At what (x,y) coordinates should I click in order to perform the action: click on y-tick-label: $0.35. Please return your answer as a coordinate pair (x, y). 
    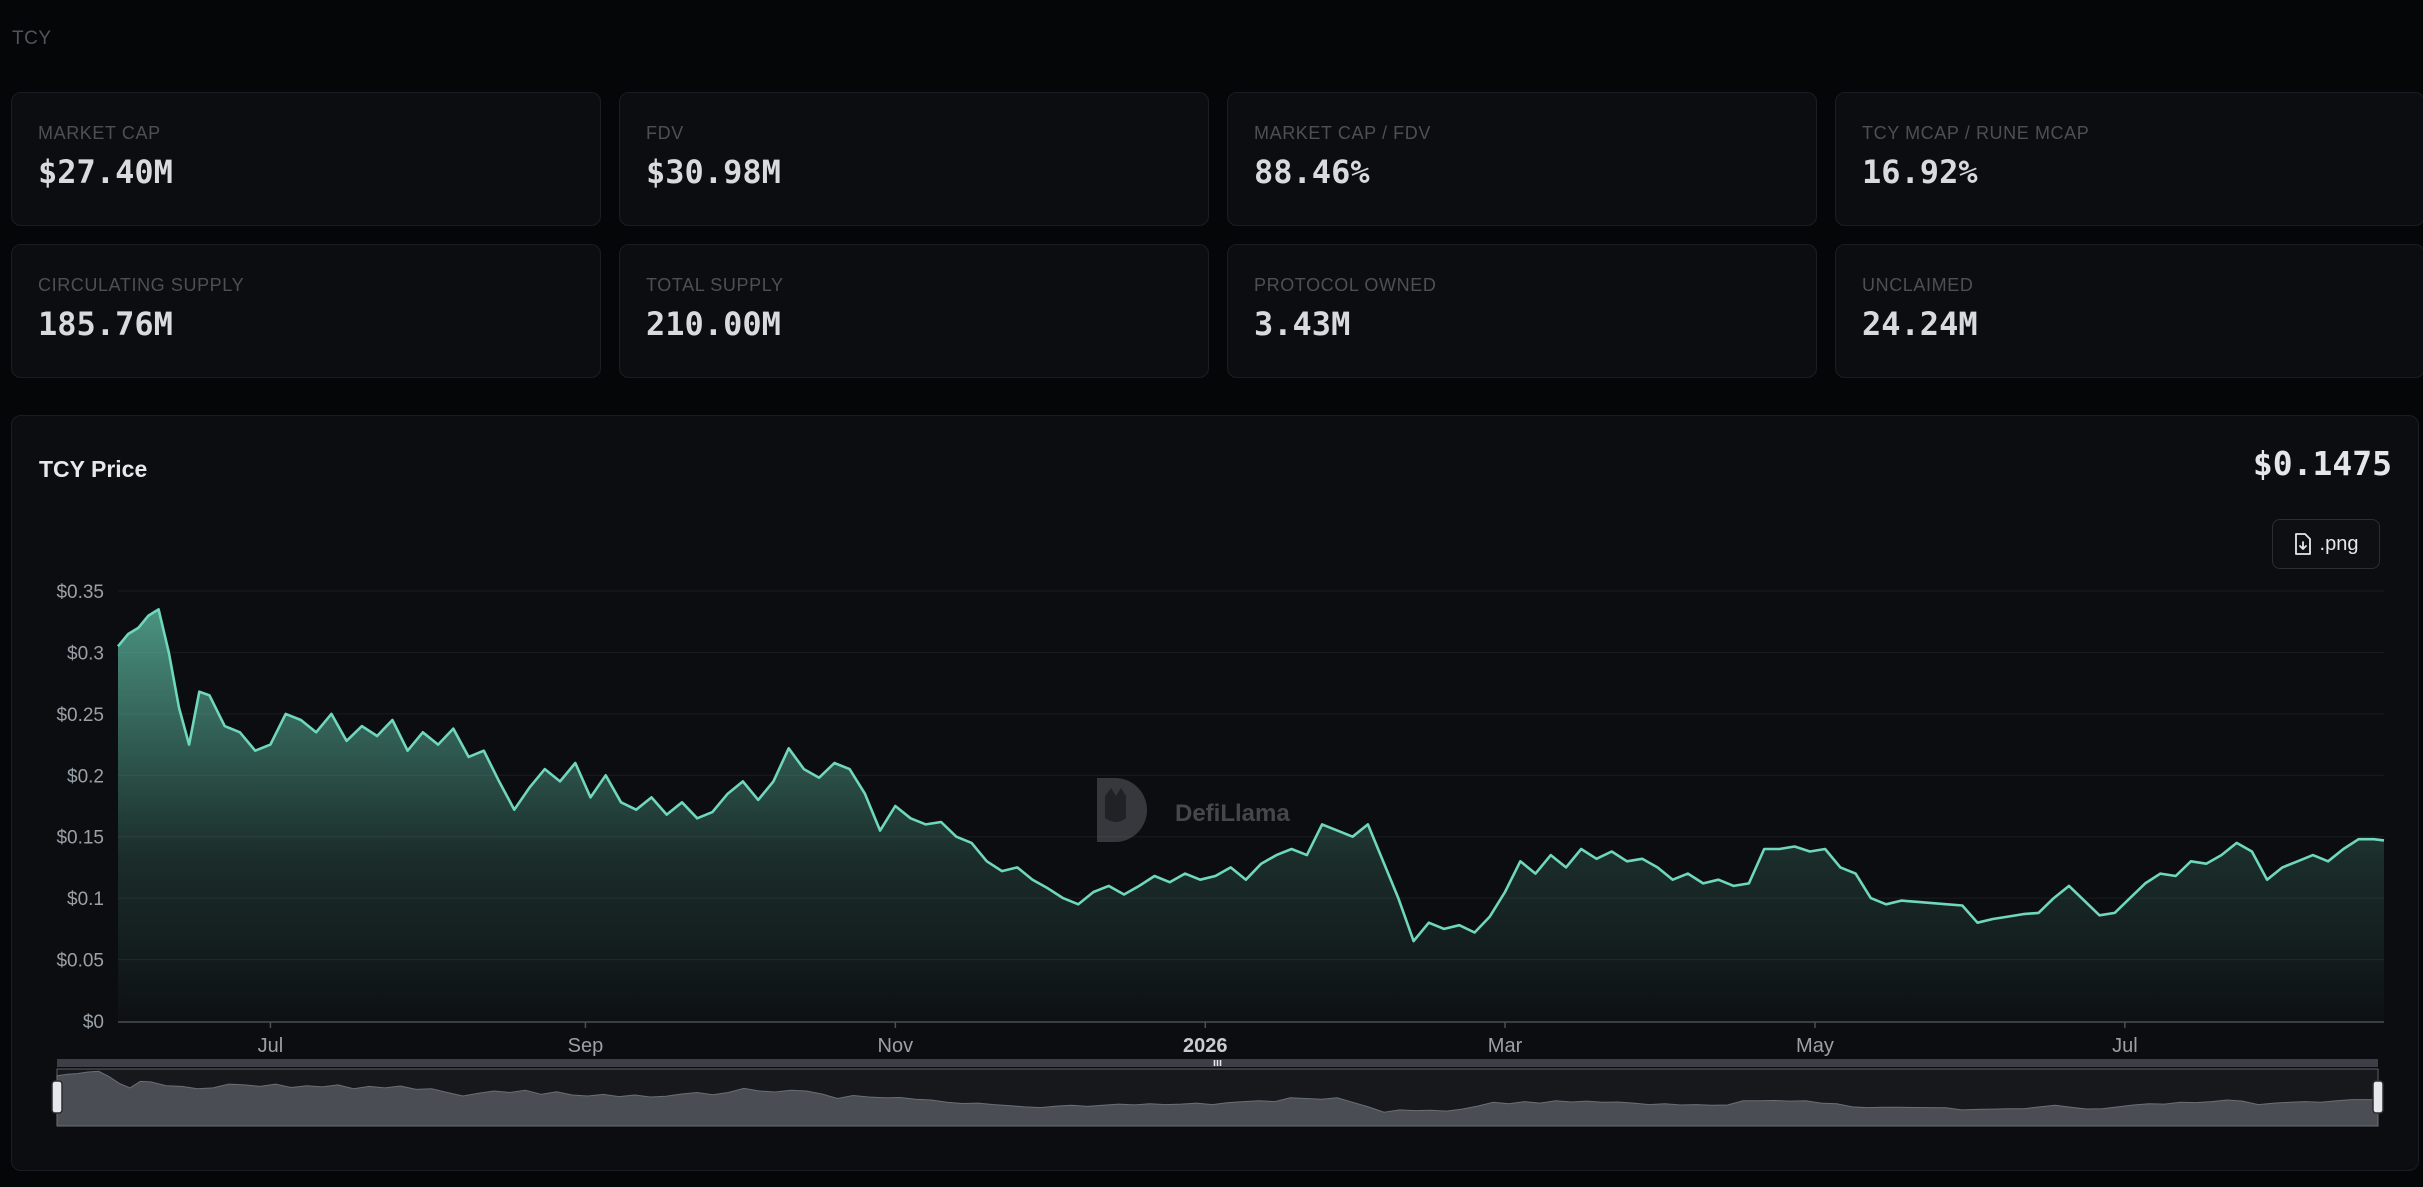
    Looking at the image, I should click on (80, 592).